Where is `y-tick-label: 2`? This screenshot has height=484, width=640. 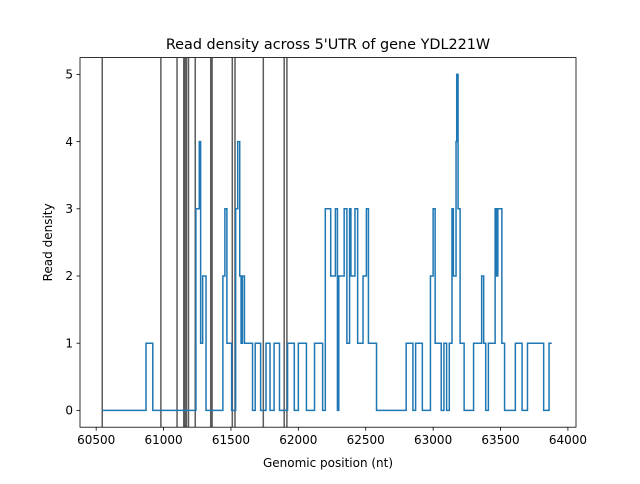
y-tick-label: 2 is located at coordinates (69, 276).